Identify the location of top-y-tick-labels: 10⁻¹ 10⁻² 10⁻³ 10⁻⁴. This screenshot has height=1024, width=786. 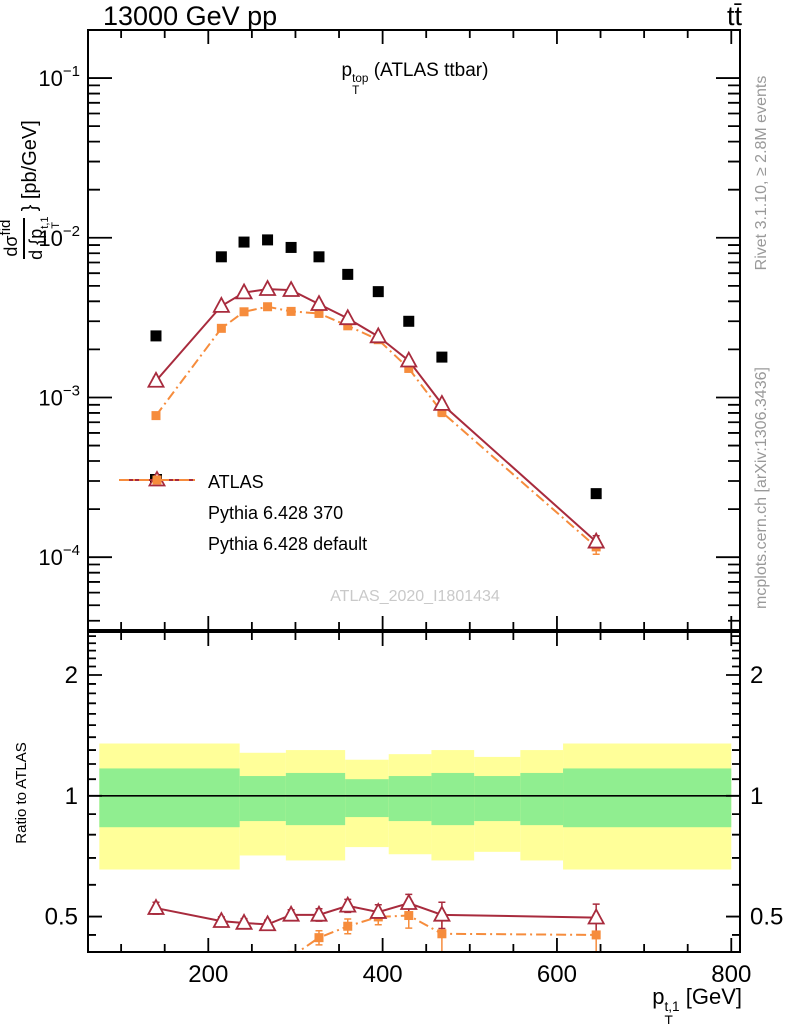
(59, 316).